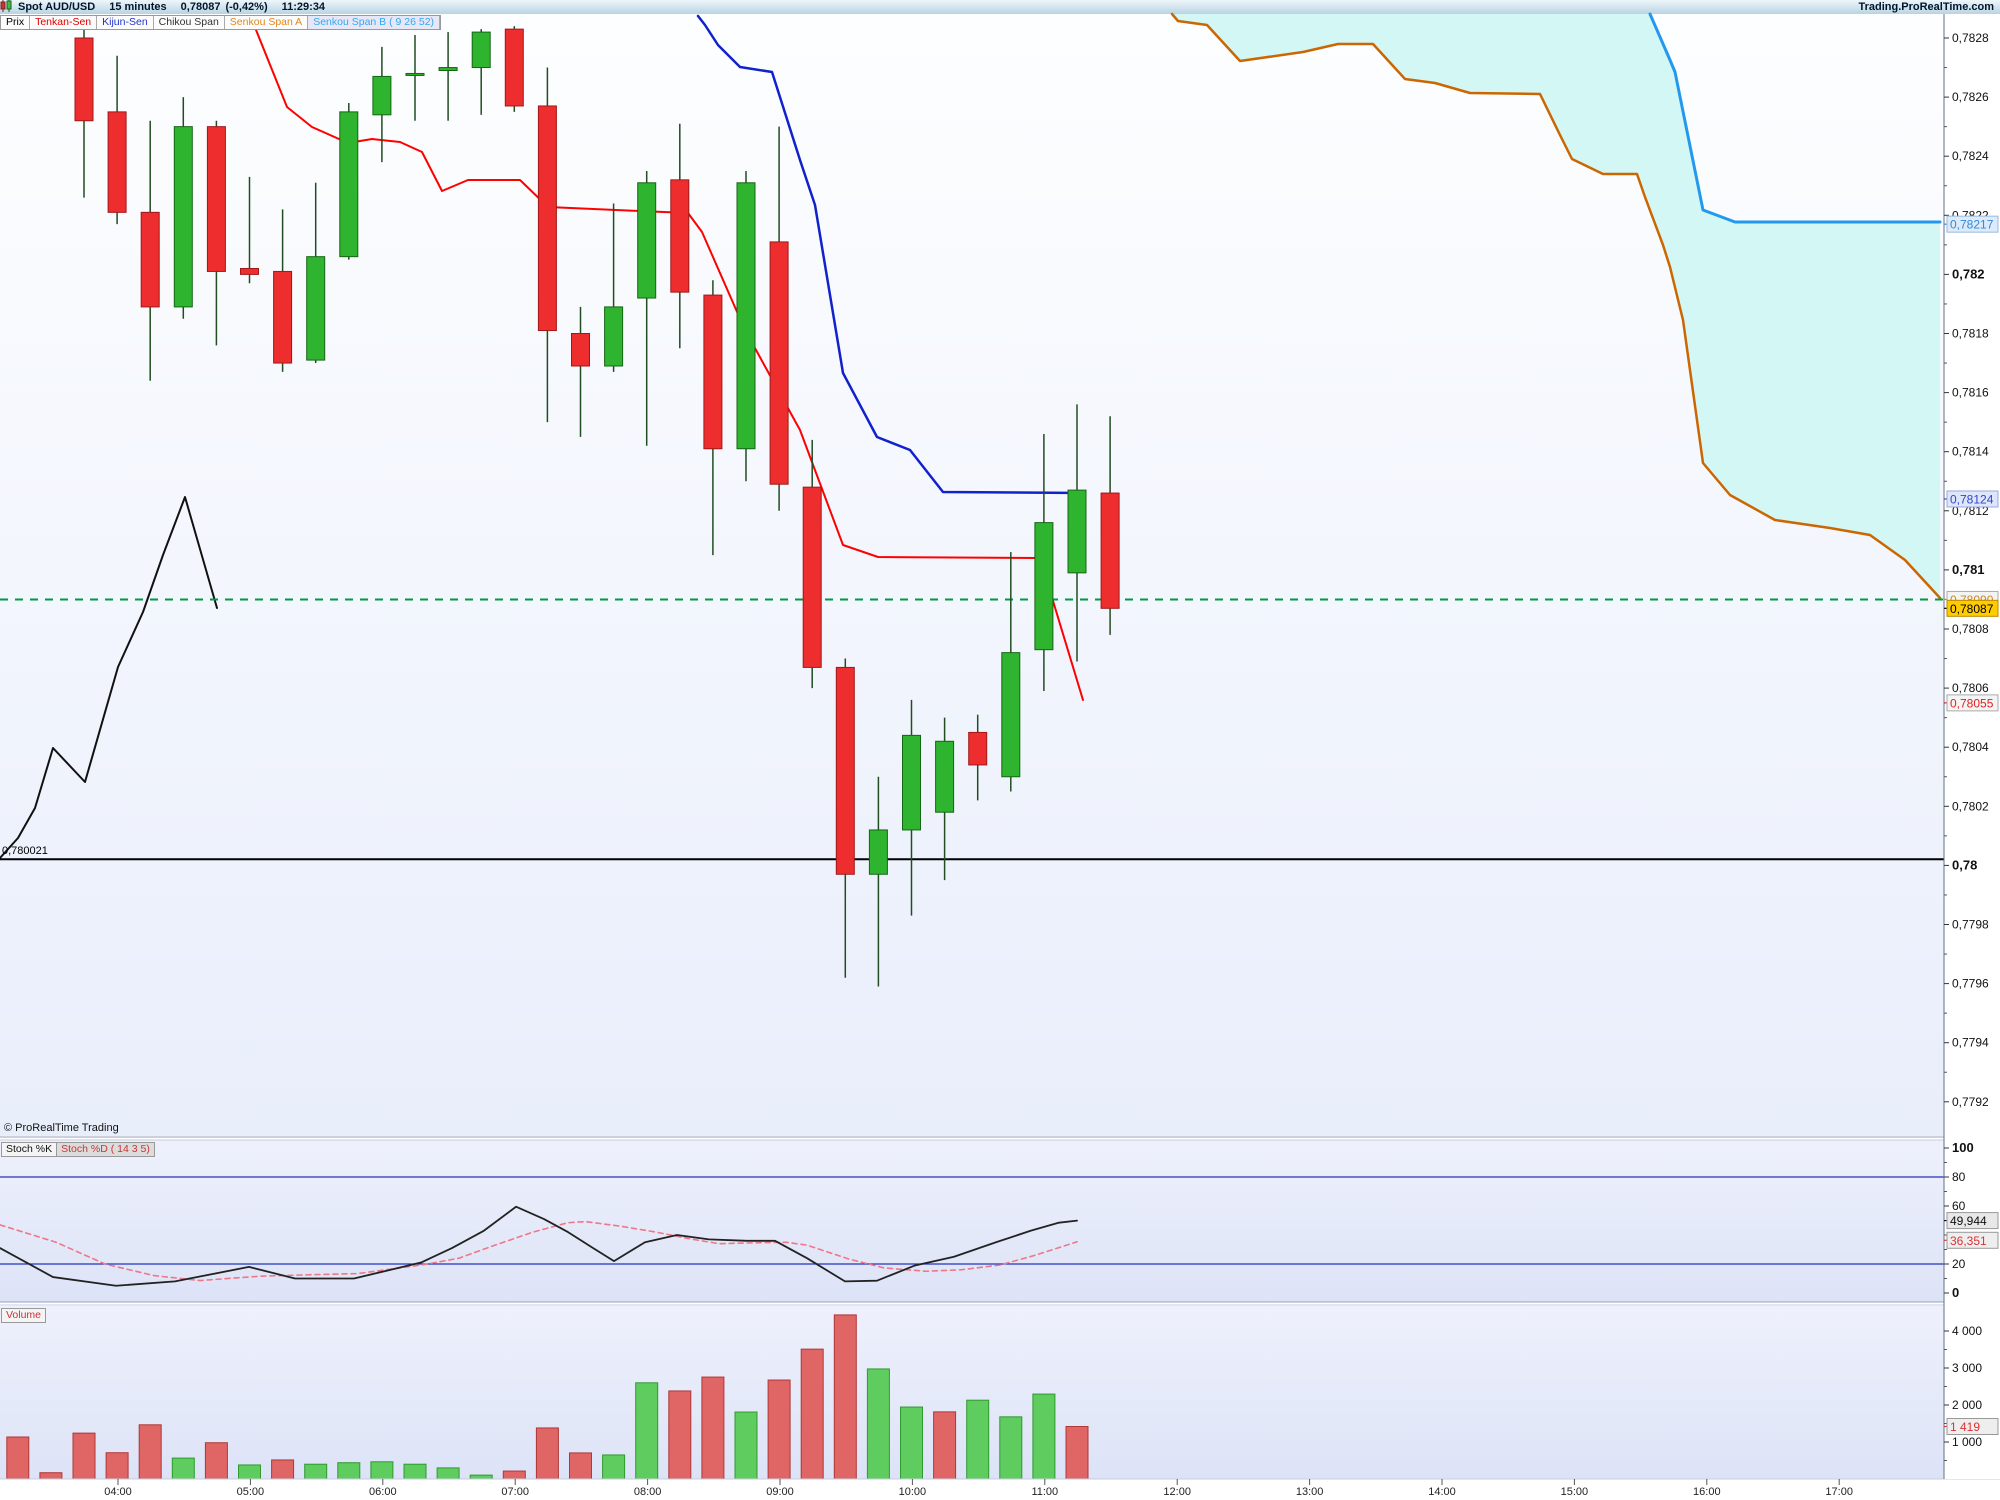 The width and height of the screenshot is (2000, 1500). Describe the element at coordinates (1442, 1492) in the screenshot. I see `time-label-14:00: 14:00` at that location.